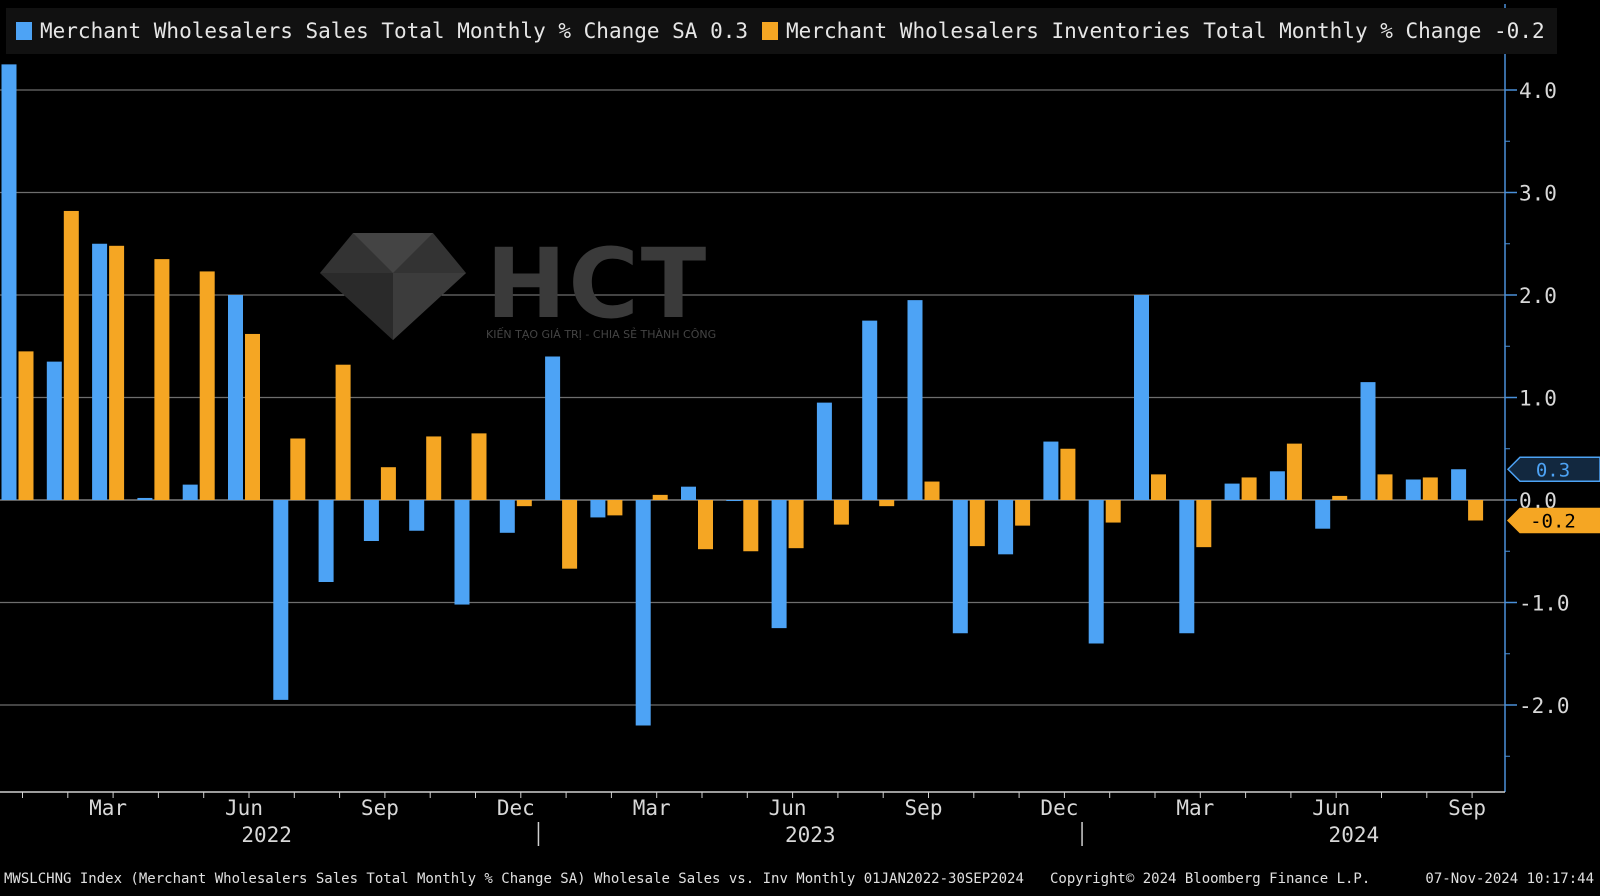 Image resolution: width=1600 pixels, height=896 pixels. I want to click on last-value-tag-inventories, so click(1553, 520).